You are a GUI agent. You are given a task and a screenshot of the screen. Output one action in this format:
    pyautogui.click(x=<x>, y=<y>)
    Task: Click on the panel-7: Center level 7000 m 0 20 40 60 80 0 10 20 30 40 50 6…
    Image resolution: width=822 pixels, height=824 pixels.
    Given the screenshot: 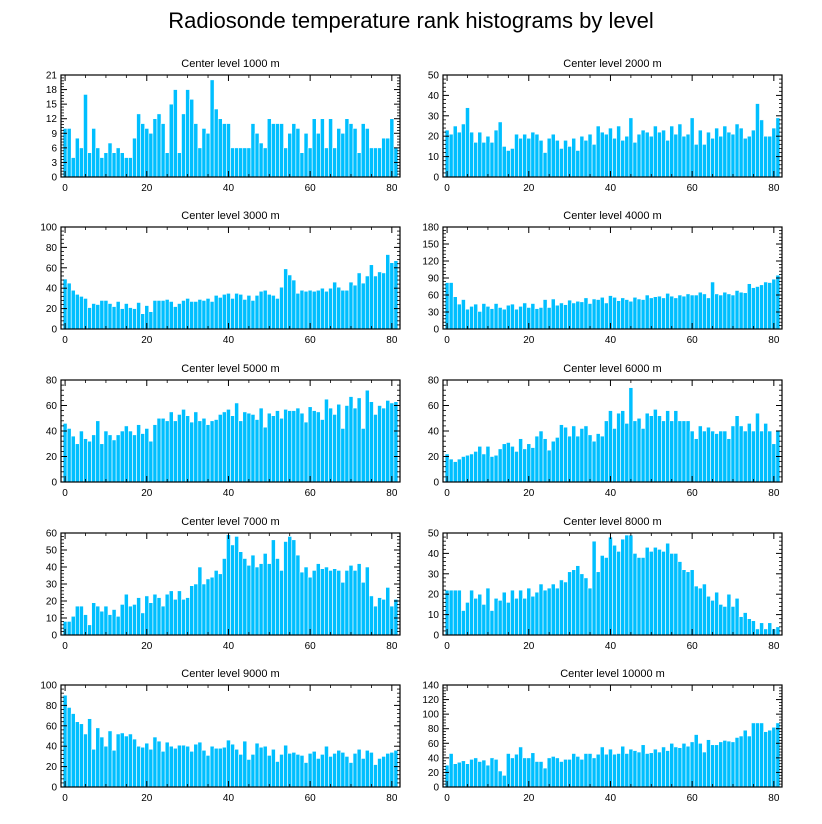 What is the action you would take?
    pyautogui.click(x=223, y=584)
    